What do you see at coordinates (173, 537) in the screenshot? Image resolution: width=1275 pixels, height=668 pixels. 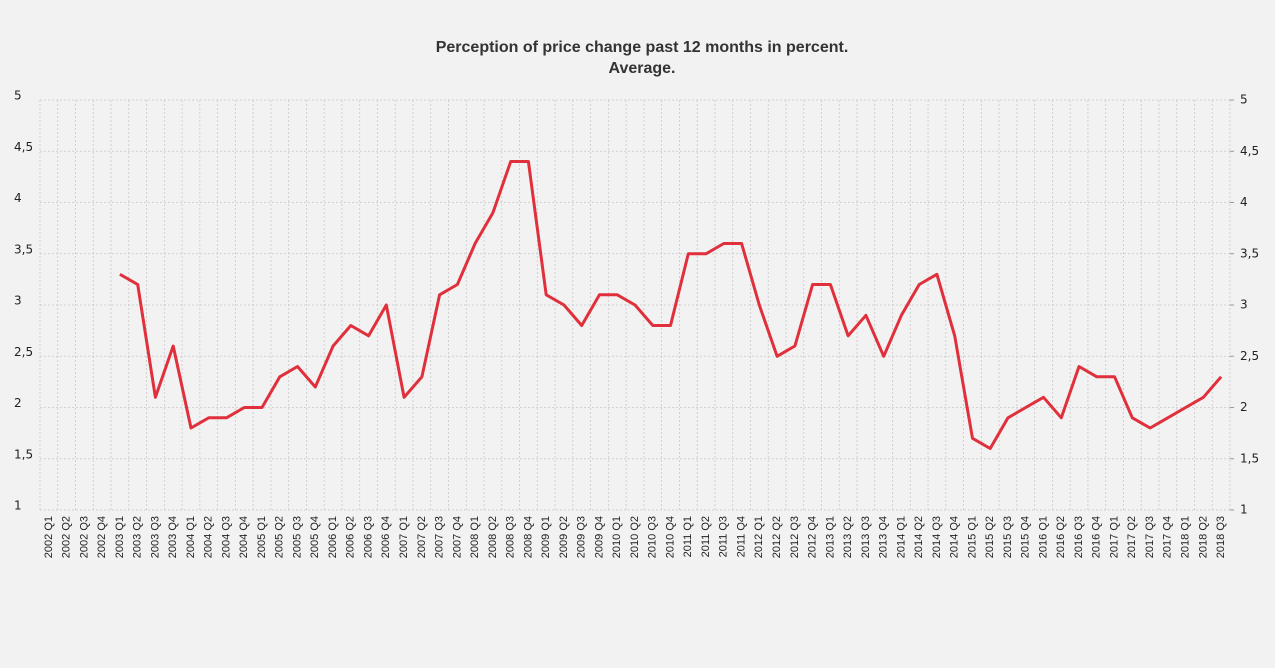 I see `x-tick-label: 2003 Q4` at bounding box center [173, 537].